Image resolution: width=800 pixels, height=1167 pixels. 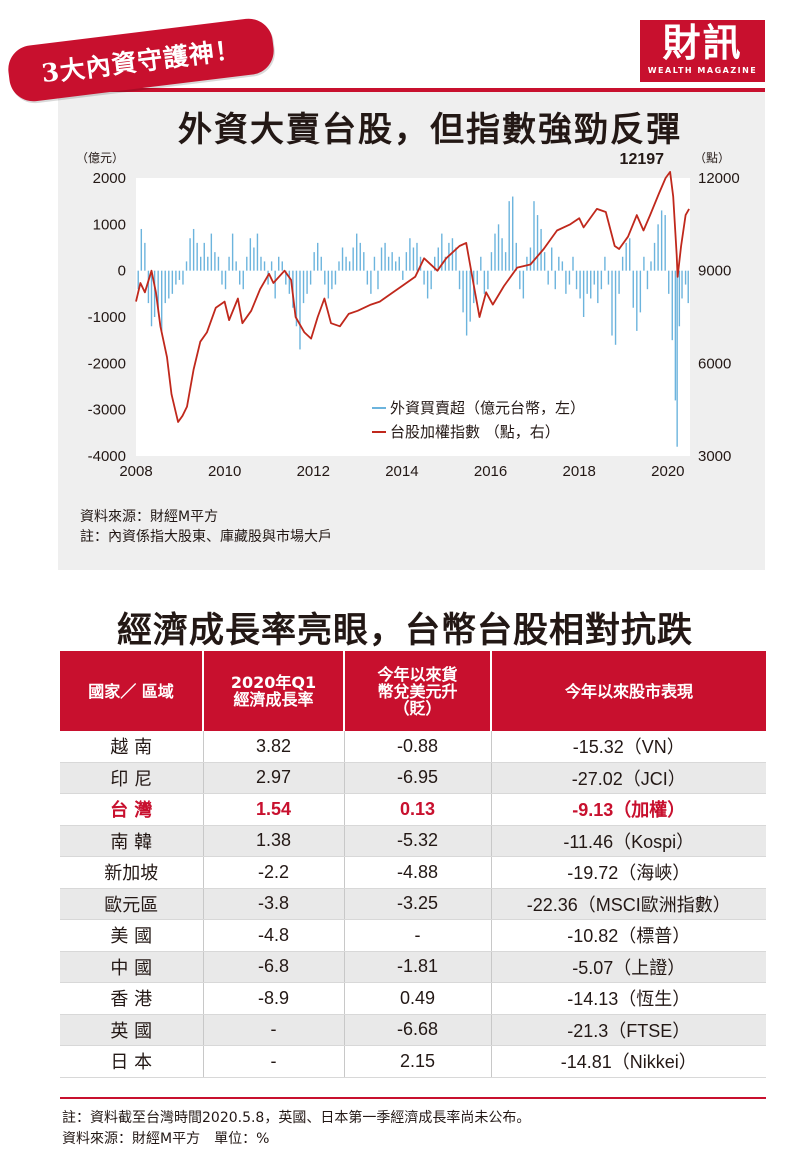 What do you see at coordinates (628, 872) in the screenshot?
I see `cell-stock-performance: -19.72（海峽）` at bounding box center [628, 872].